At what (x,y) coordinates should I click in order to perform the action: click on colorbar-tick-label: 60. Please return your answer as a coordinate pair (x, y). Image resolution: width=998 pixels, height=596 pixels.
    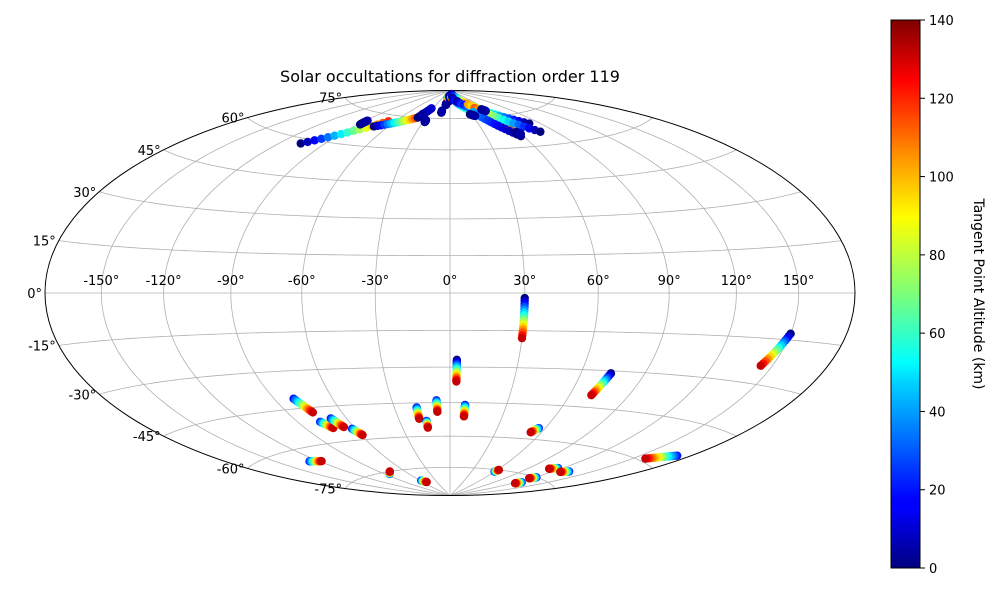
    Looking at the image, I should click on (937, 334).